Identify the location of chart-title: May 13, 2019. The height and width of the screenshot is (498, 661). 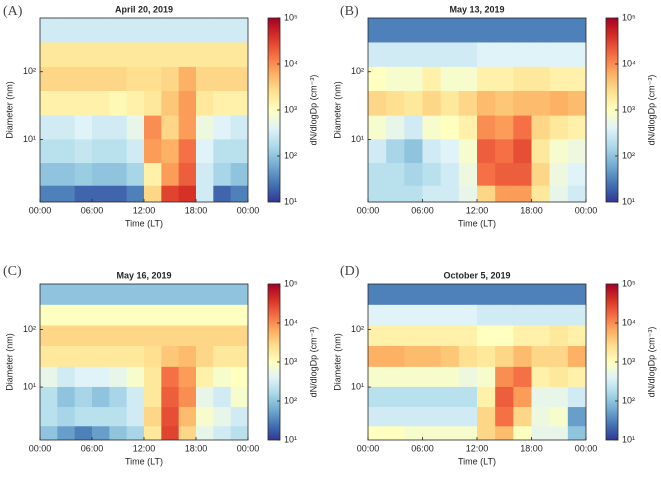
(476, 9).